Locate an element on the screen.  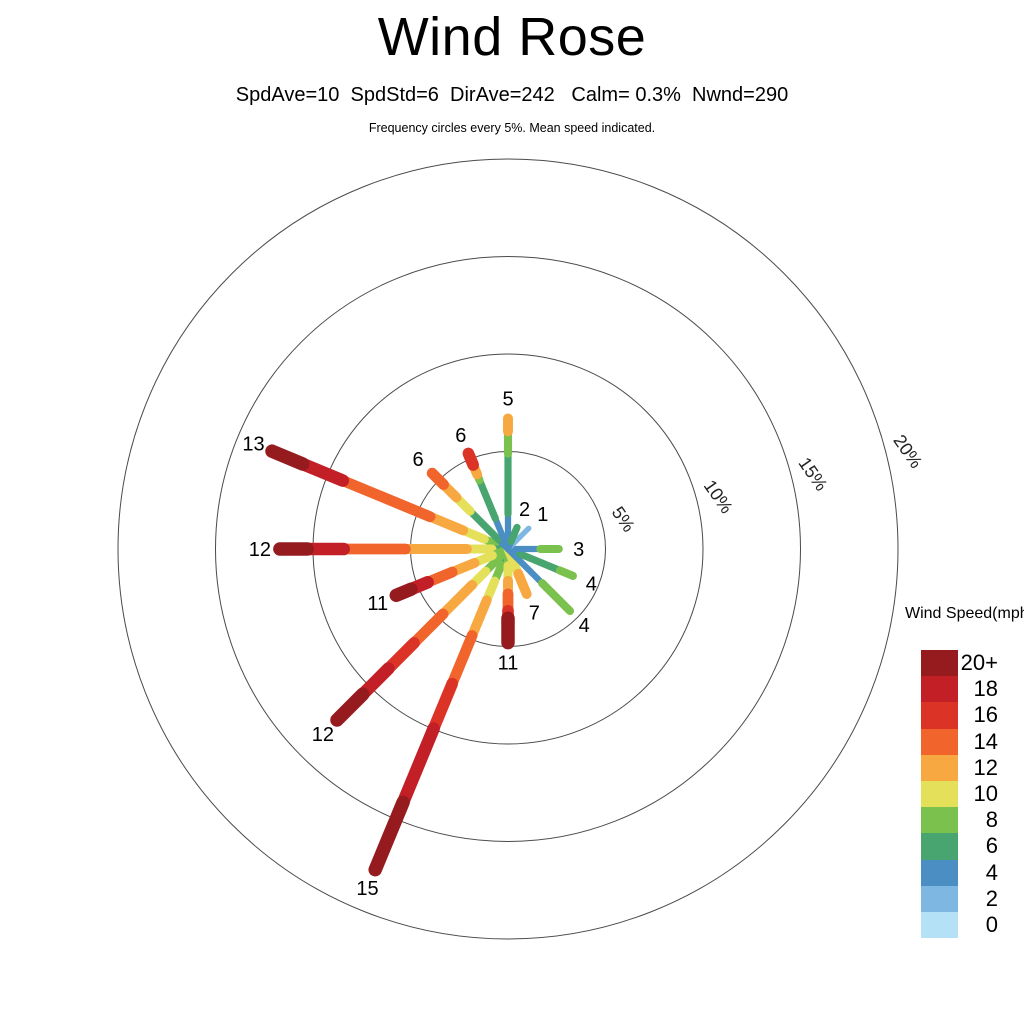
circle-percent-label: 20% is located at coordinates (907, 451).